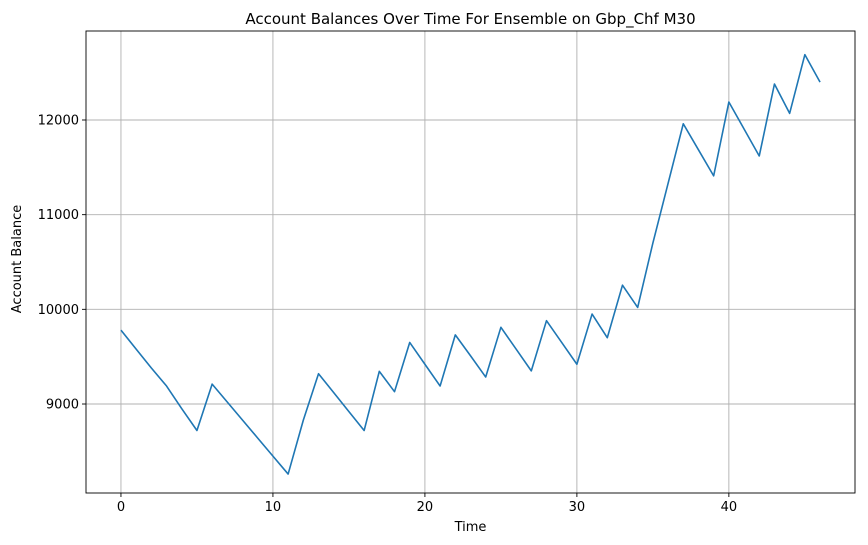  I want to click on y-axis-label: Account Balance, so click(17, 259).